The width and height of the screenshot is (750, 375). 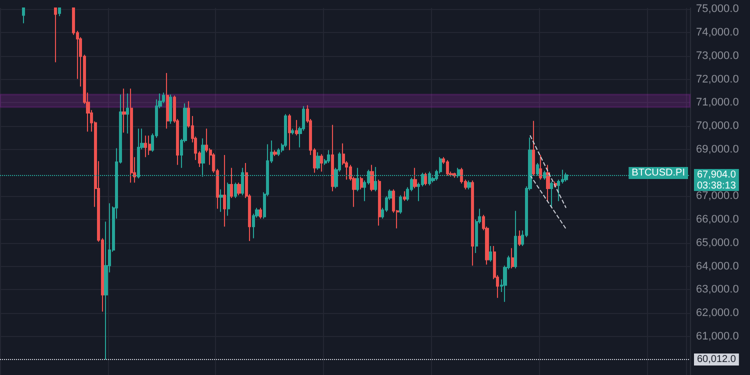 What do you see at coordinates (659, 173) in the screenshot?
I see `annotation: BTCUSD.PI` at bounding box center [659, 173].